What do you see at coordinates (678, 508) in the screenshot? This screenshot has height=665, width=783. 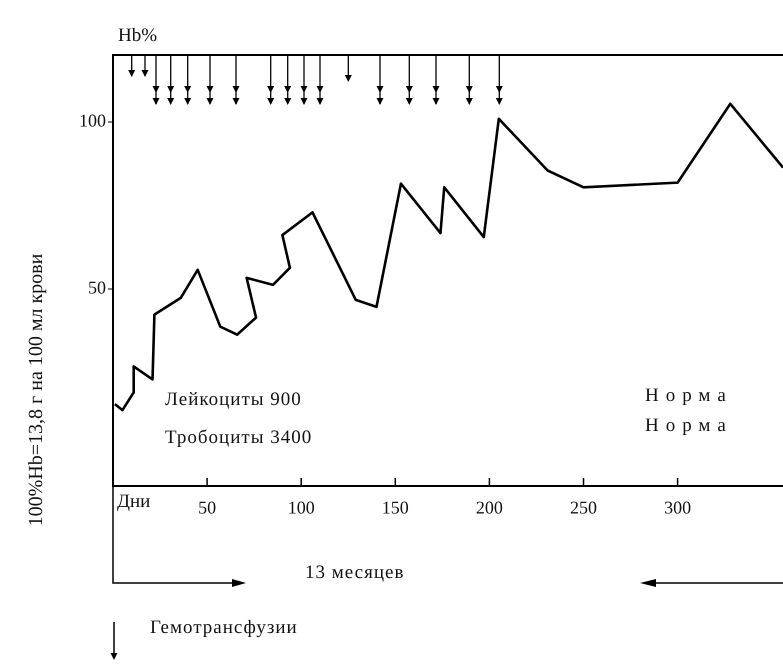 I see `x-tick-label: 300` at bounding box center [678, 508].